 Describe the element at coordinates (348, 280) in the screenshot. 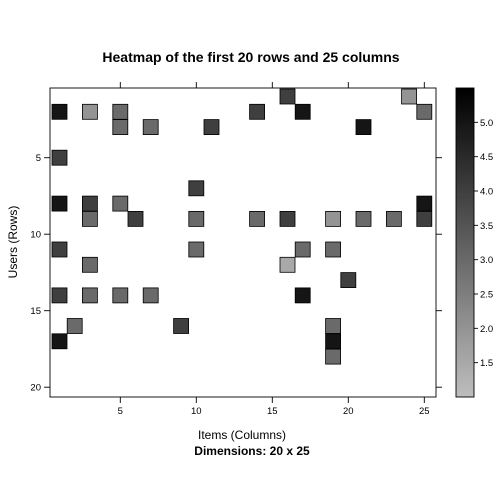

I see `heatmap-cell-r13-c20` at that location.